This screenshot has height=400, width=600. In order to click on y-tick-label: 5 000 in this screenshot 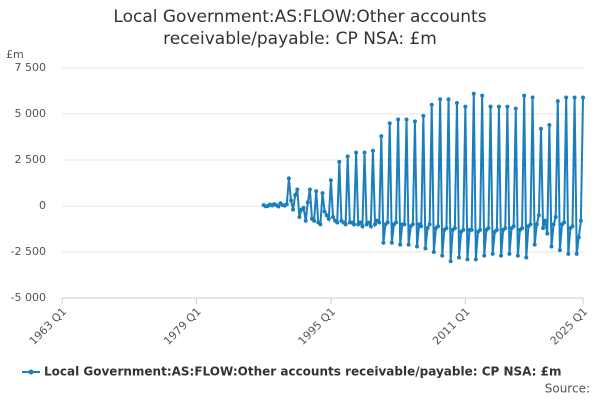, I will do `click(31, 113)`.